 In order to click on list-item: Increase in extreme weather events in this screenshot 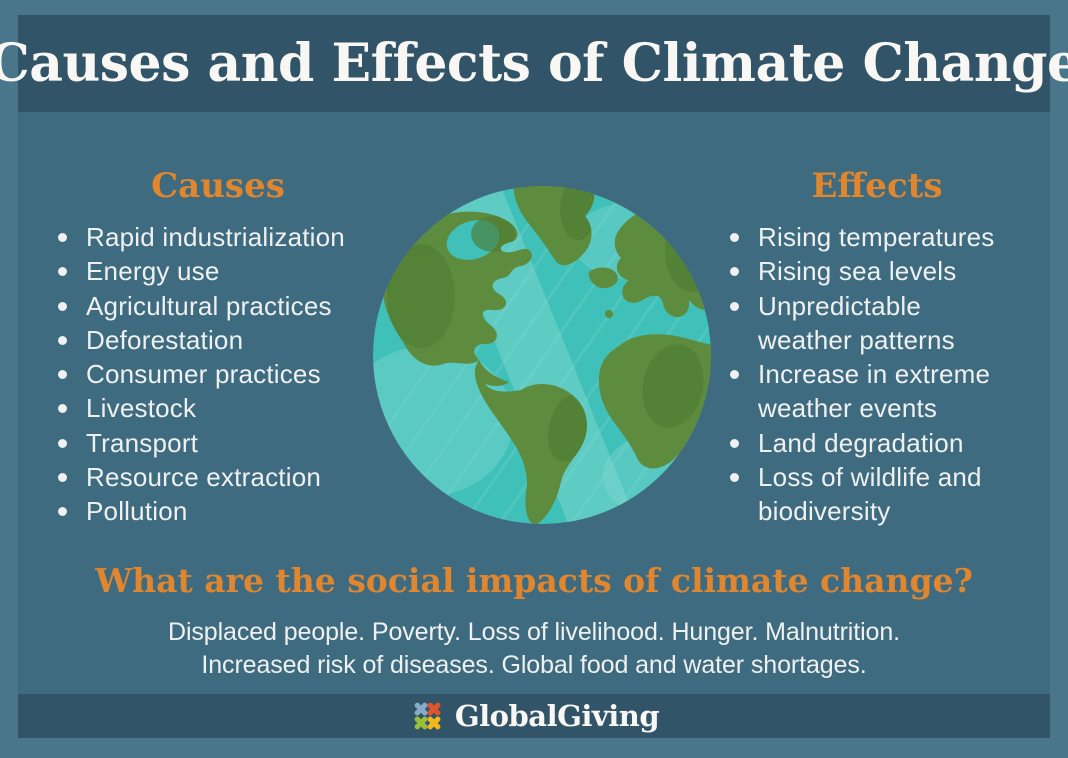, I will do `click(877, 391)`.